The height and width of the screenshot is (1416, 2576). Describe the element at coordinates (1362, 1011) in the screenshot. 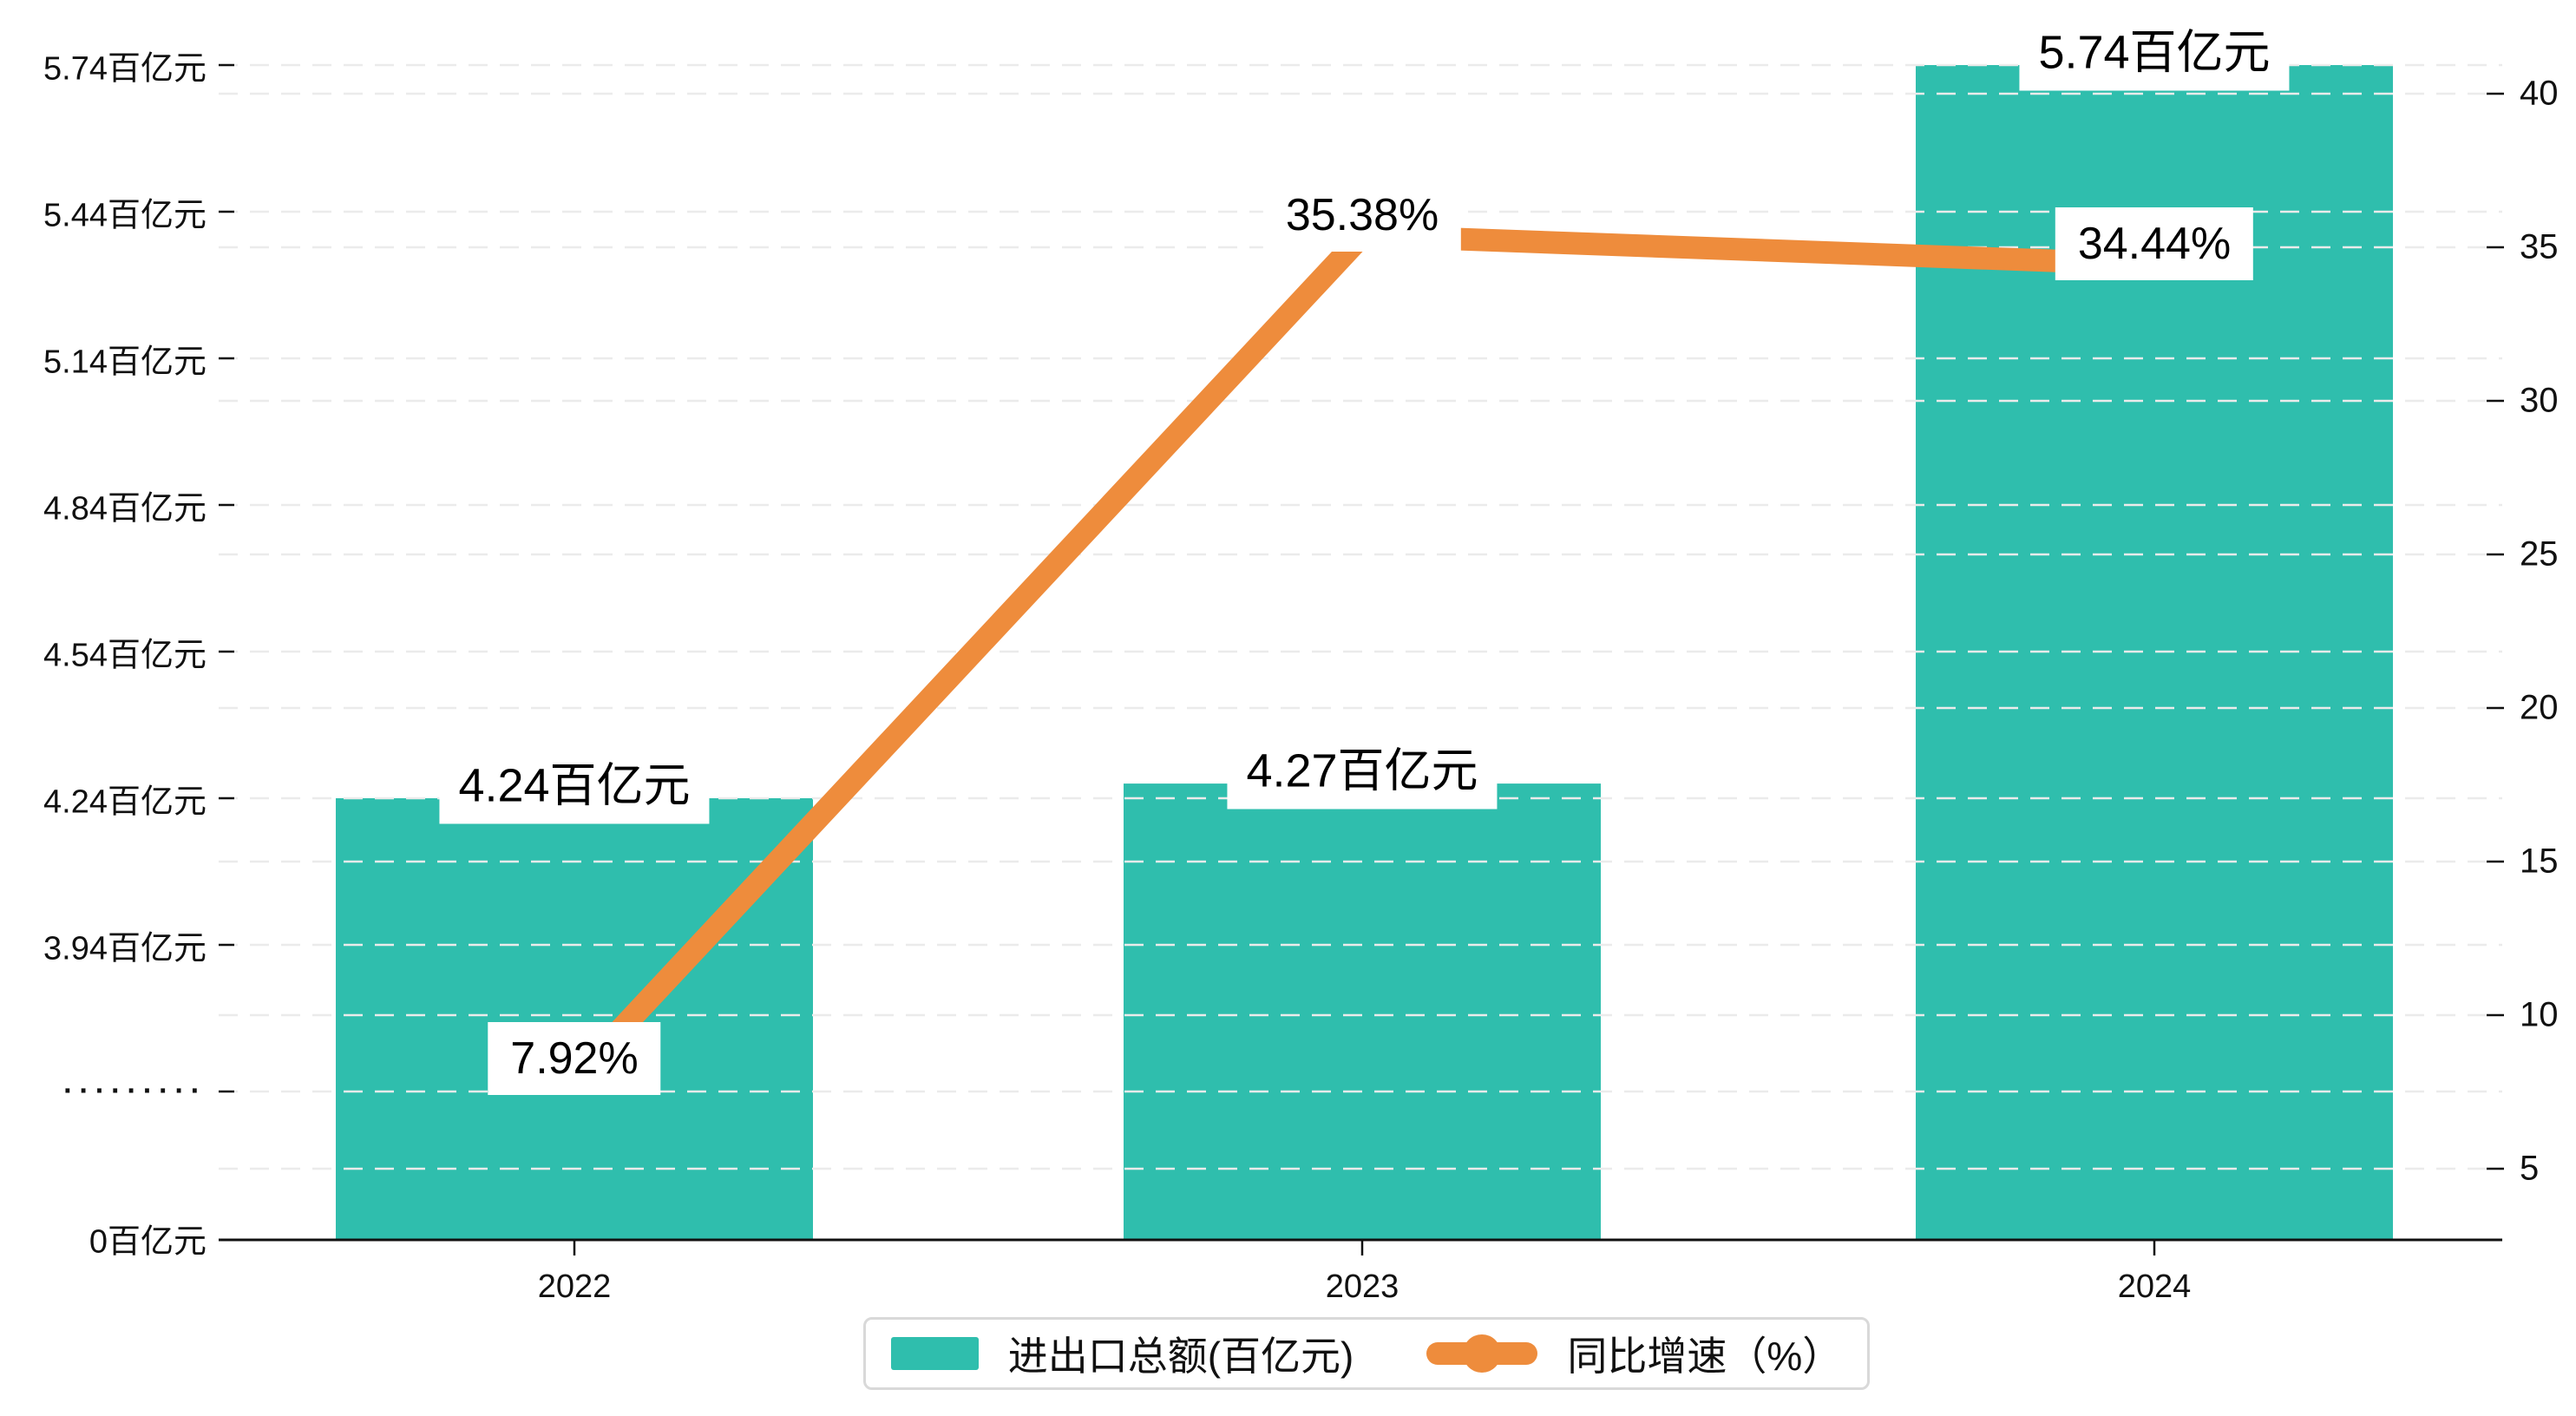

I see `bar-2023` at that location.